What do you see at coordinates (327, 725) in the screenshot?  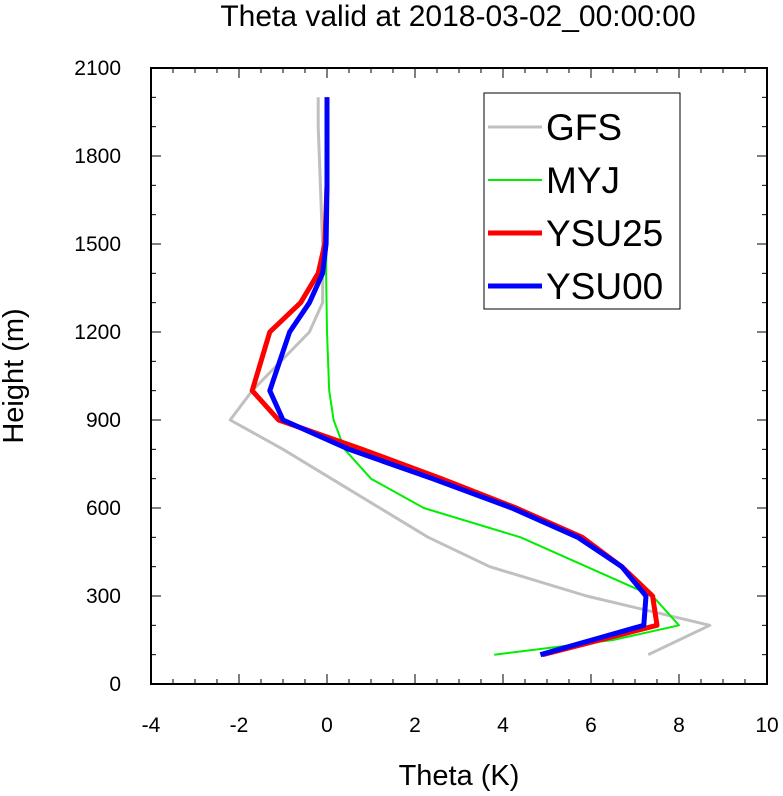 I see `x-tick-label: 0` at bounding box center [327, 725].